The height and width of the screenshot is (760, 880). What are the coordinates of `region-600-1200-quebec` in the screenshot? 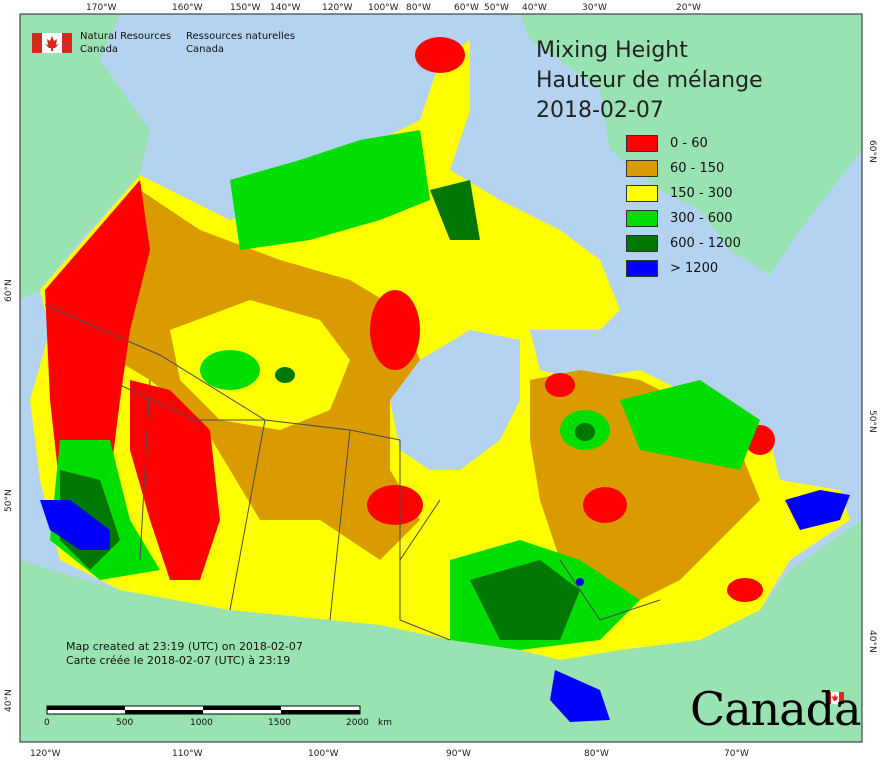 It's located at (585, 432).